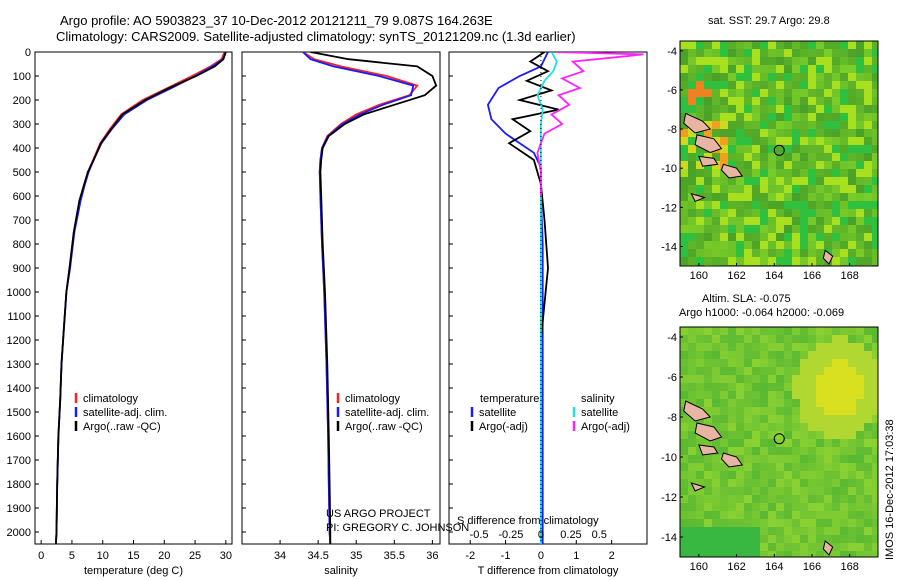 Image resolution: width=900 pixels, height=580 pixels. I want to click on legend-label: satellite-adj. clim., so click(387, 413).